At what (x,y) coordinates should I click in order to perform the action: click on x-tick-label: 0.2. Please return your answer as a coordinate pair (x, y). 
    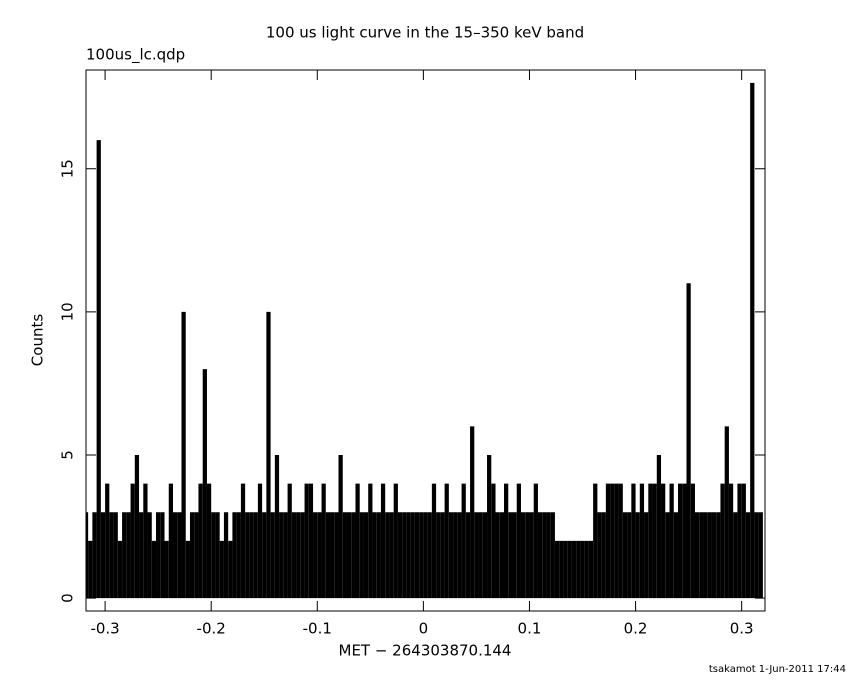
    Looking at the image, I should click on (636, 629).